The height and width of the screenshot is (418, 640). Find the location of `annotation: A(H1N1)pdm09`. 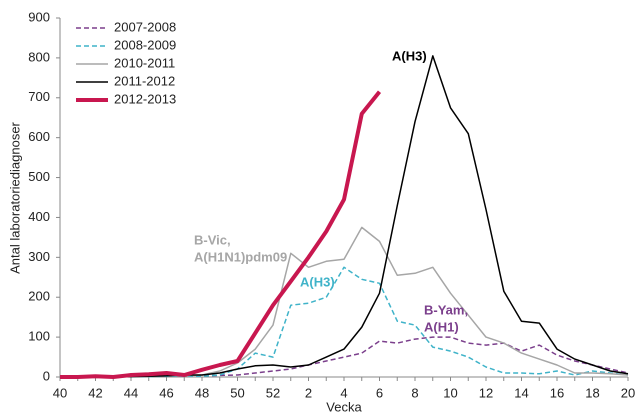

annotation: A(H1N1)pdm09 is located at coordinates (240, 256).